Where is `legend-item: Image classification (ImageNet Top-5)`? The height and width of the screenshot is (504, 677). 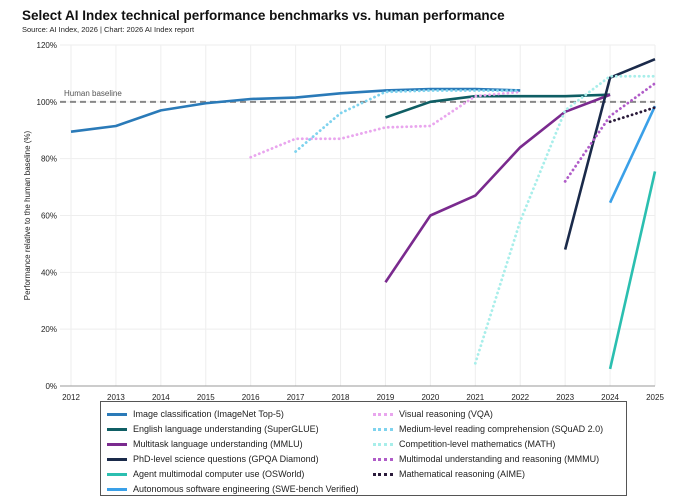
legend-item: Image classification (ImageNet Top-5) is located at coordinates (233, 414).